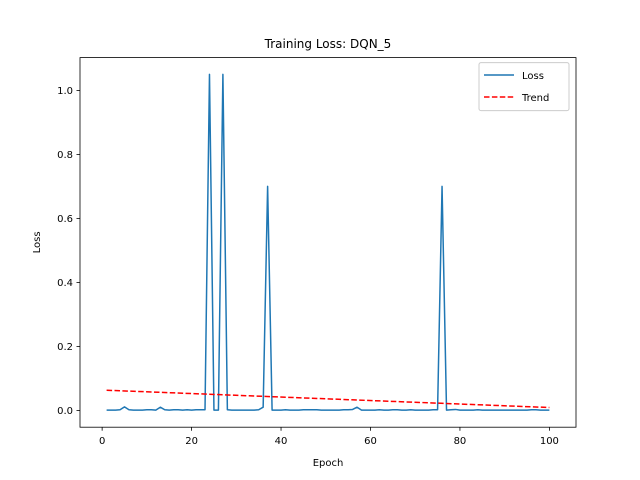  Describe the element at coordinates (549, 441) in the screenshot. I see `x-tick-label: 100` at that location.